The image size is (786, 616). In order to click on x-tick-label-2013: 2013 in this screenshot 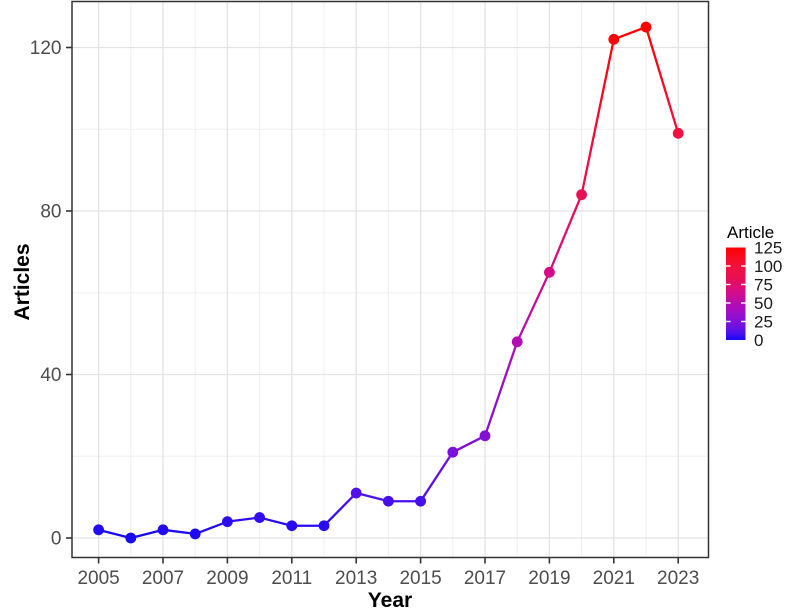, I will do `click(356, 578)`.